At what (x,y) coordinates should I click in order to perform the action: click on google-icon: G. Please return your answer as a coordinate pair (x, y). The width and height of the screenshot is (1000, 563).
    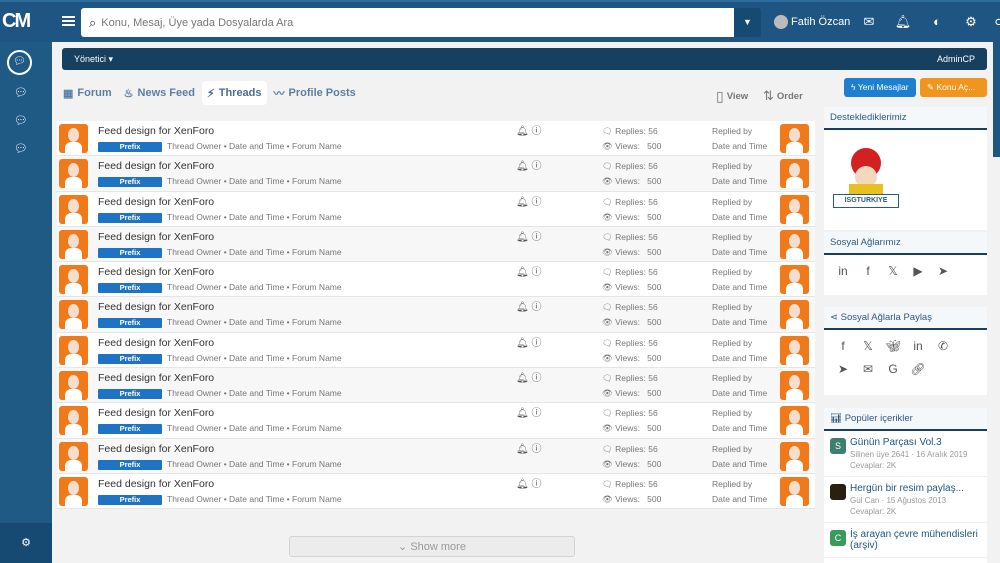
    Looking at the image, I should click on (893, 369).